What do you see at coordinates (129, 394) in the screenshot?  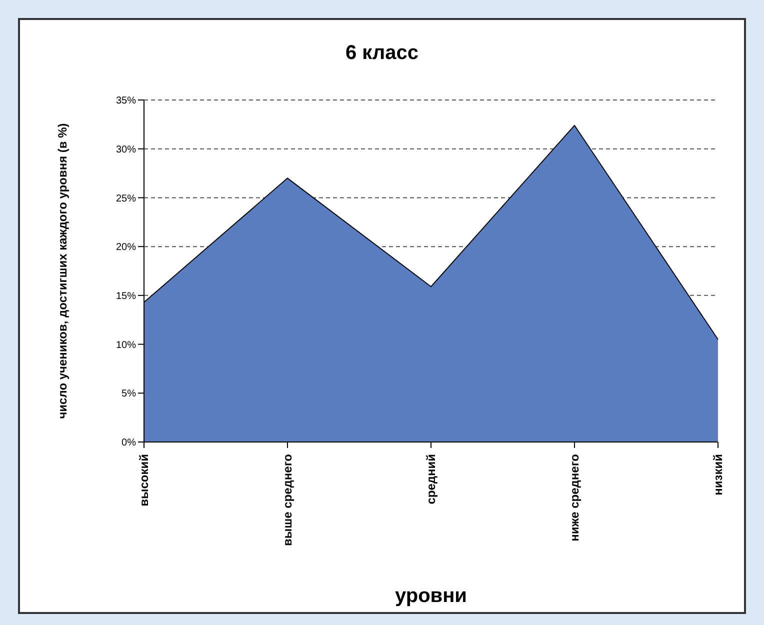 I see `y-tick-label: 5%` at bounding box center [129, 394].